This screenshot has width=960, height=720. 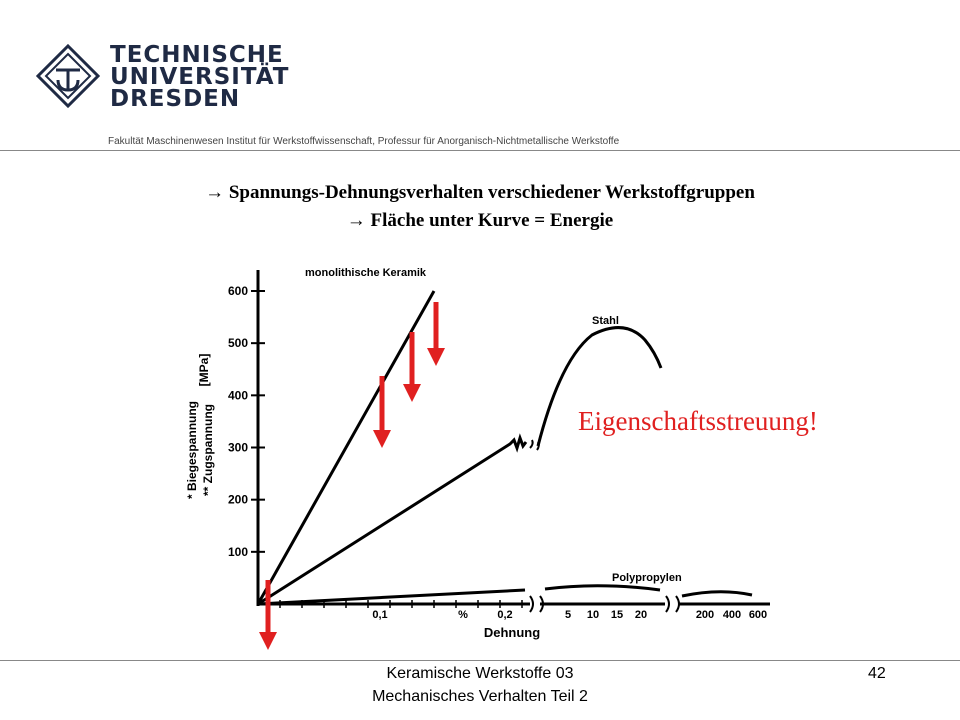 I want to click on y-tick-label: 400, so click(x=238, y=395).